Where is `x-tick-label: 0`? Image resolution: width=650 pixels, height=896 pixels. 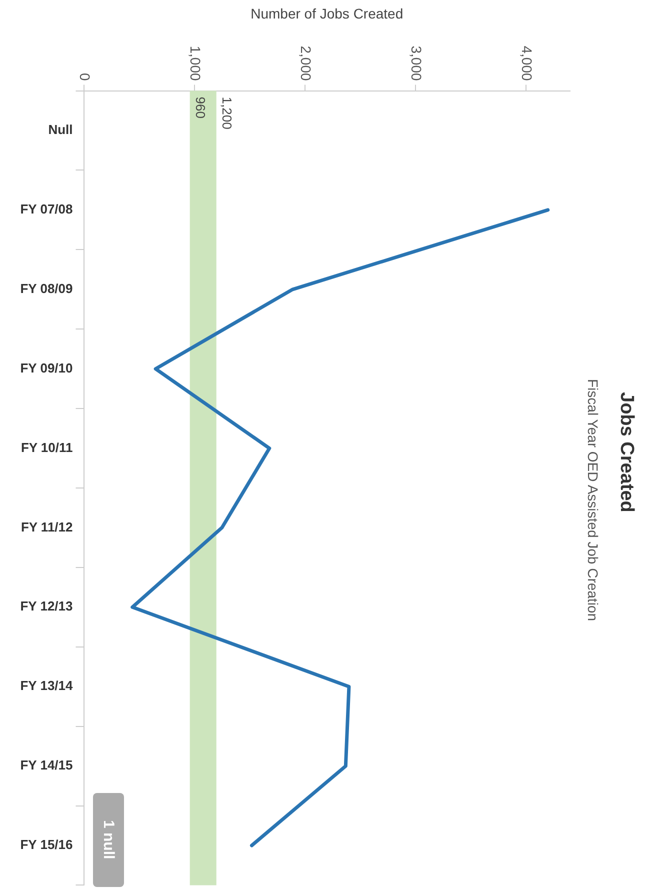 x-tick-label: 0 is located at coordinates (84, 77).